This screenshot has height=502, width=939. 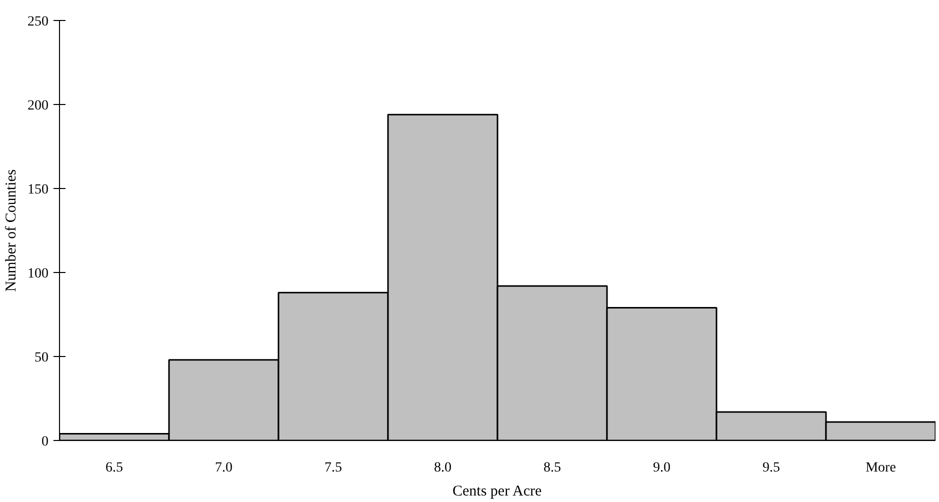 I want to click on y-tick-label: 200, so click(x=38, y=106).